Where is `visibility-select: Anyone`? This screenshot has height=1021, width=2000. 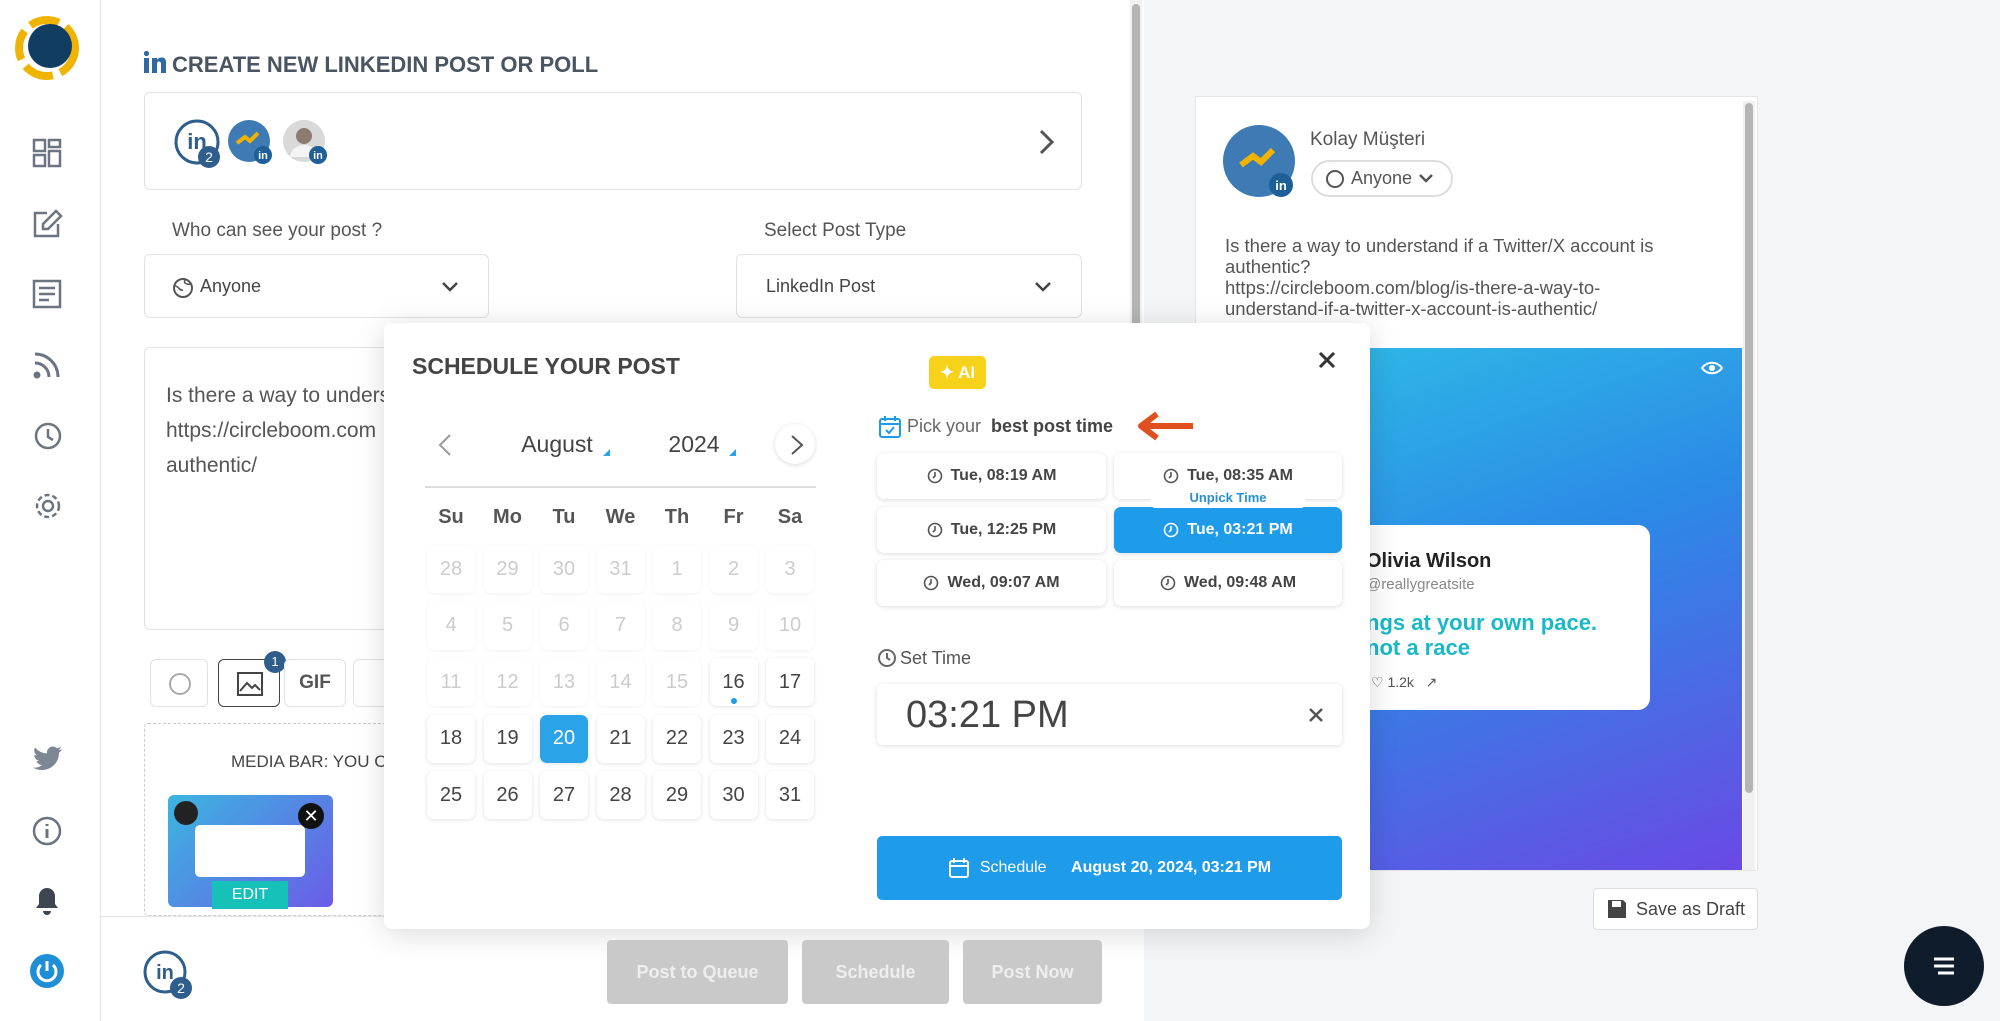
visibility-select: Anyone is located at coordinates (316, 286).